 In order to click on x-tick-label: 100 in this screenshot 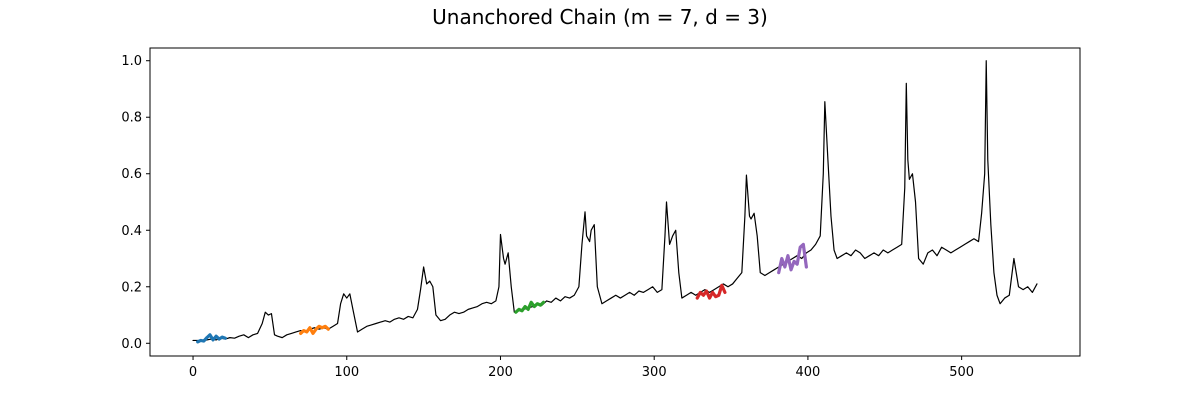, I will do `click(346, 372)`.